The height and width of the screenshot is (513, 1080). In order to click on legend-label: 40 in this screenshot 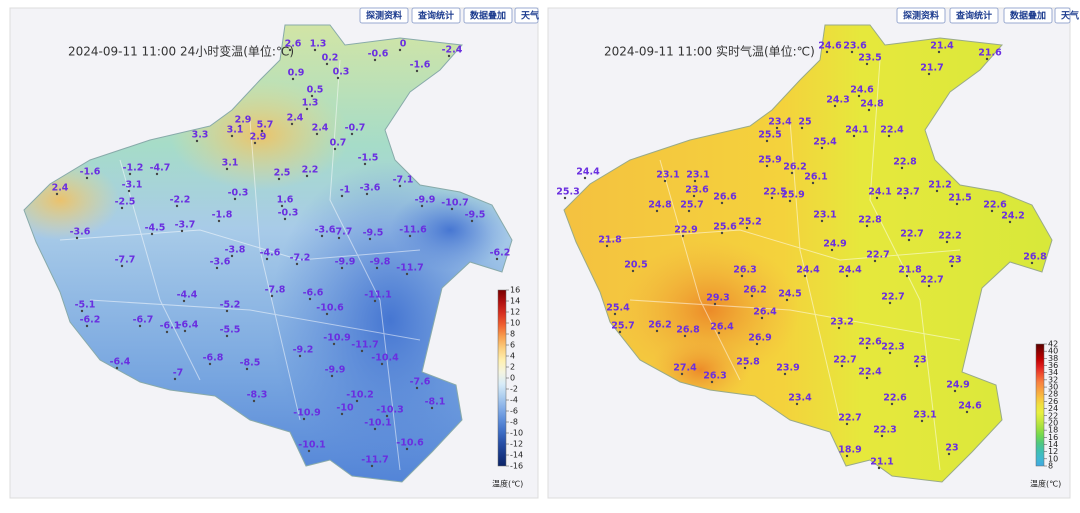, I will do `click(1053, 351)`.